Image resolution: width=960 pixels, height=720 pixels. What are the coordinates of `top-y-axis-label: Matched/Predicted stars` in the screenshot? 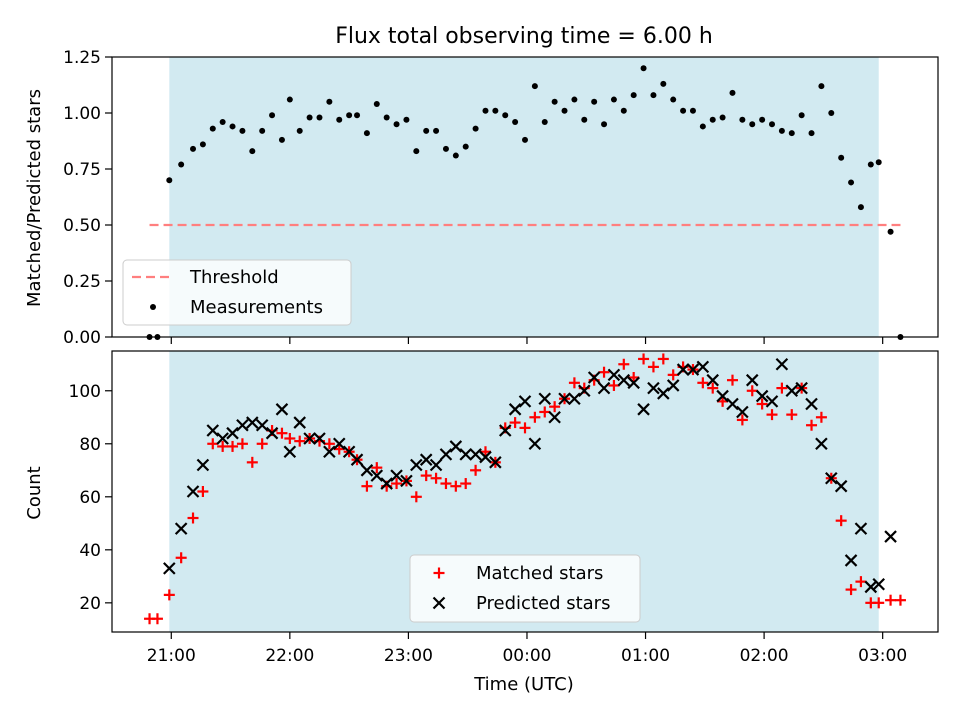 It's located at (34, 198).